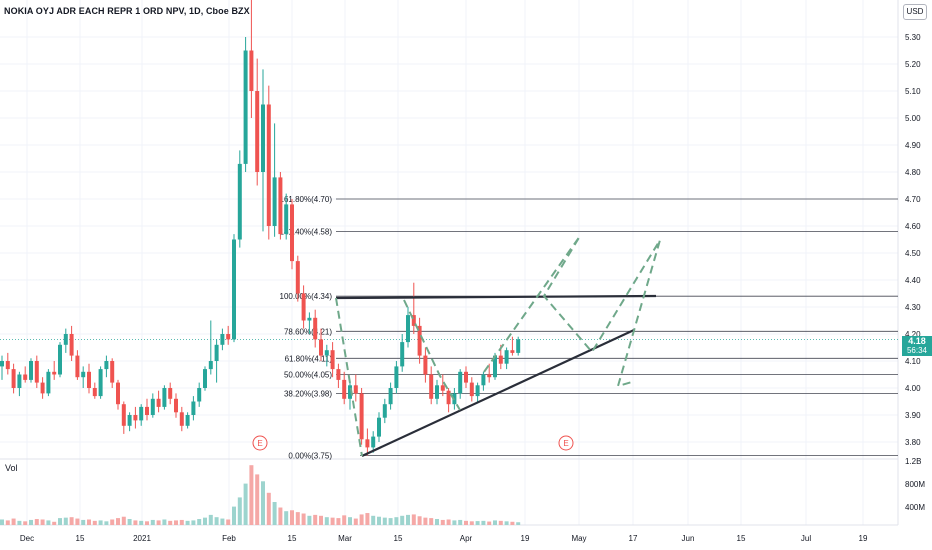 This screenshot has height=550, width=932. I want to click on price-tick-label: 5.20, so click(913, 64).